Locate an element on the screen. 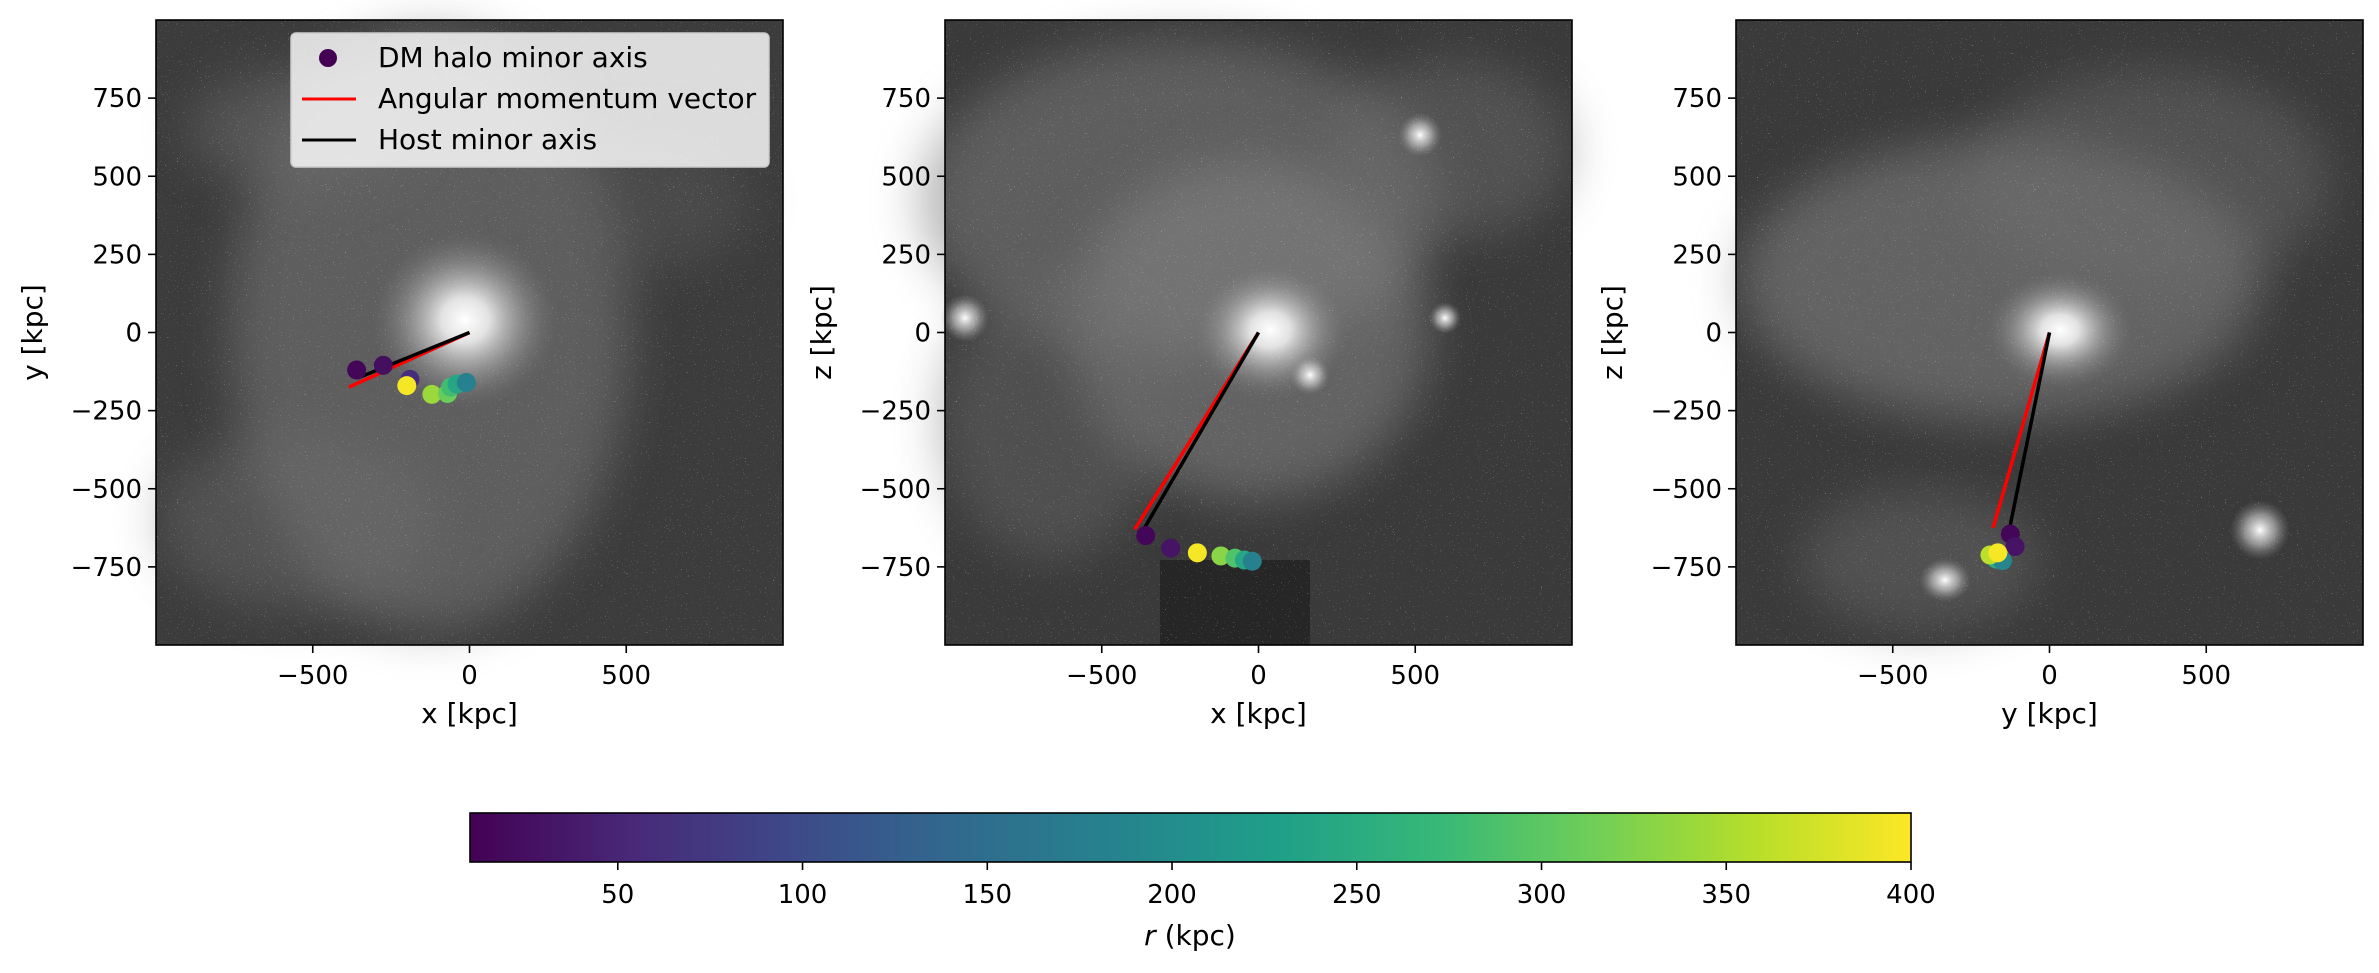  legend-box is located at coordinates (530, 100).